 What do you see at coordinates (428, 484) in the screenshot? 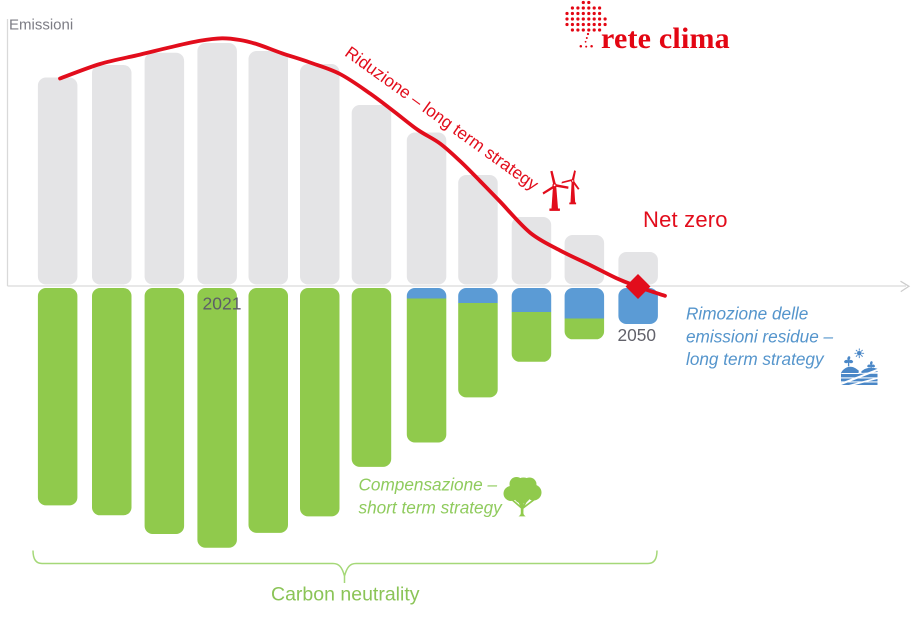
I see `svg-text: Compensazione –` at bounding box center [428, 484].